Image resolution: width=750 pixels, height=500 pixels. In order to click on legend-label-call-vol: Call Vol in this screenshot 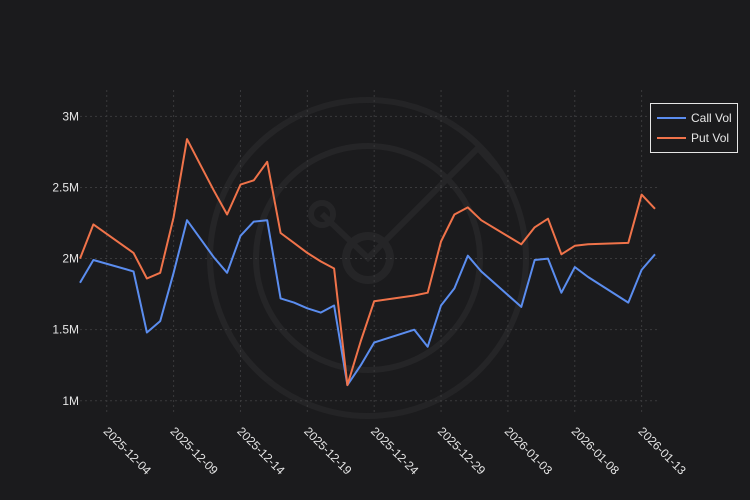, I will do `click(711, 118)`.